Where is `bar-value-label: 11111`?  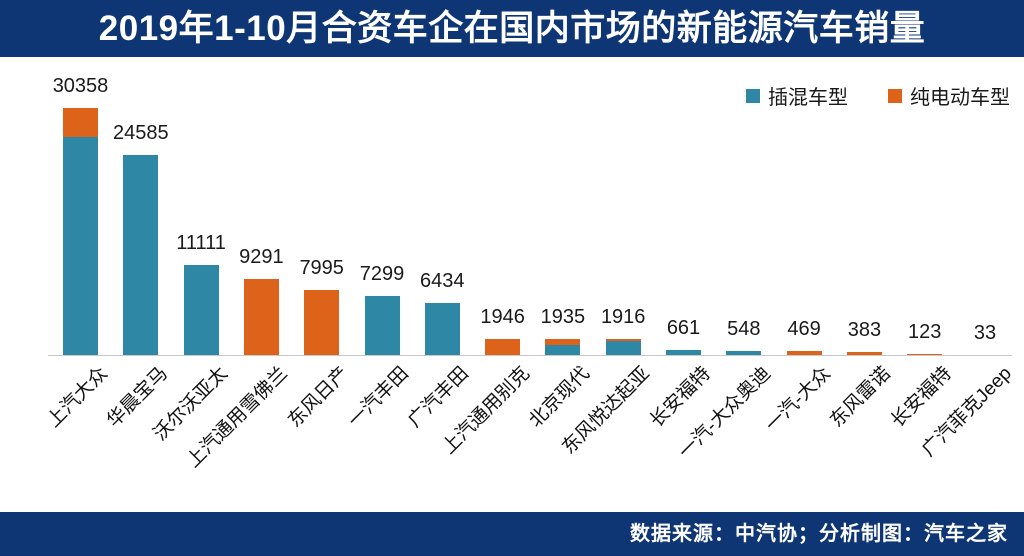 bar-value-label: 11111 is located at coordinates (201, 242).